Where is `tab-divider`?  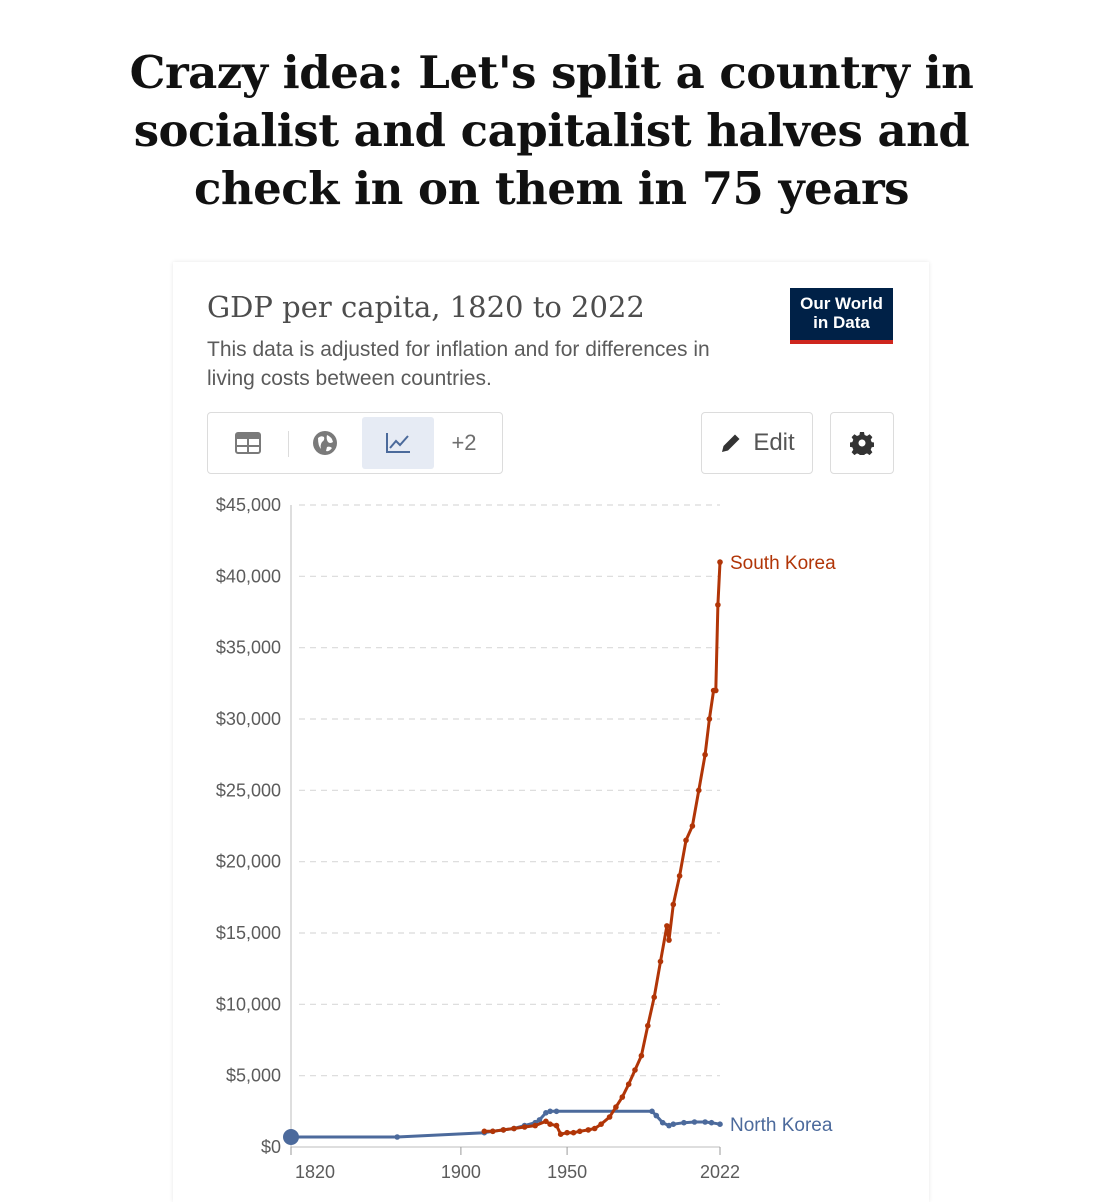
tab-divider is located at coordinates (288, 444).